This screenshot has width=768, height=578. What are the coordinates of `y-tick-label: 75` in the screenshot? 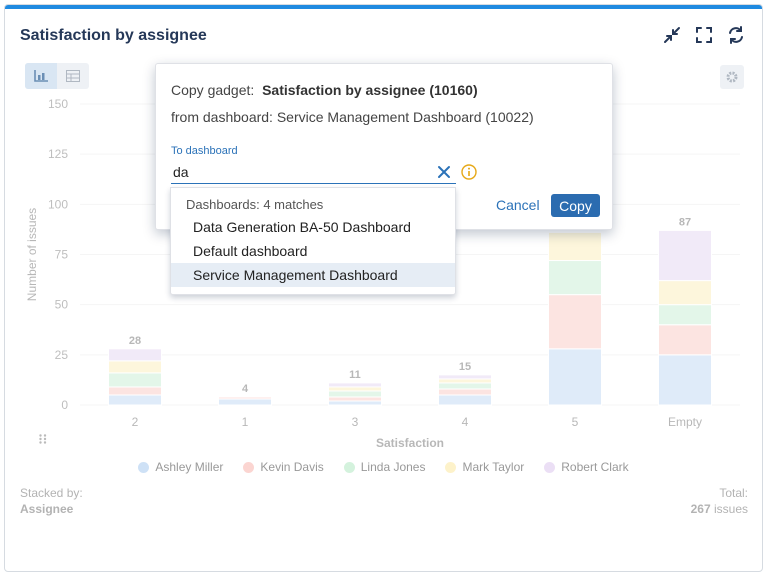 It's located at (62, 255).